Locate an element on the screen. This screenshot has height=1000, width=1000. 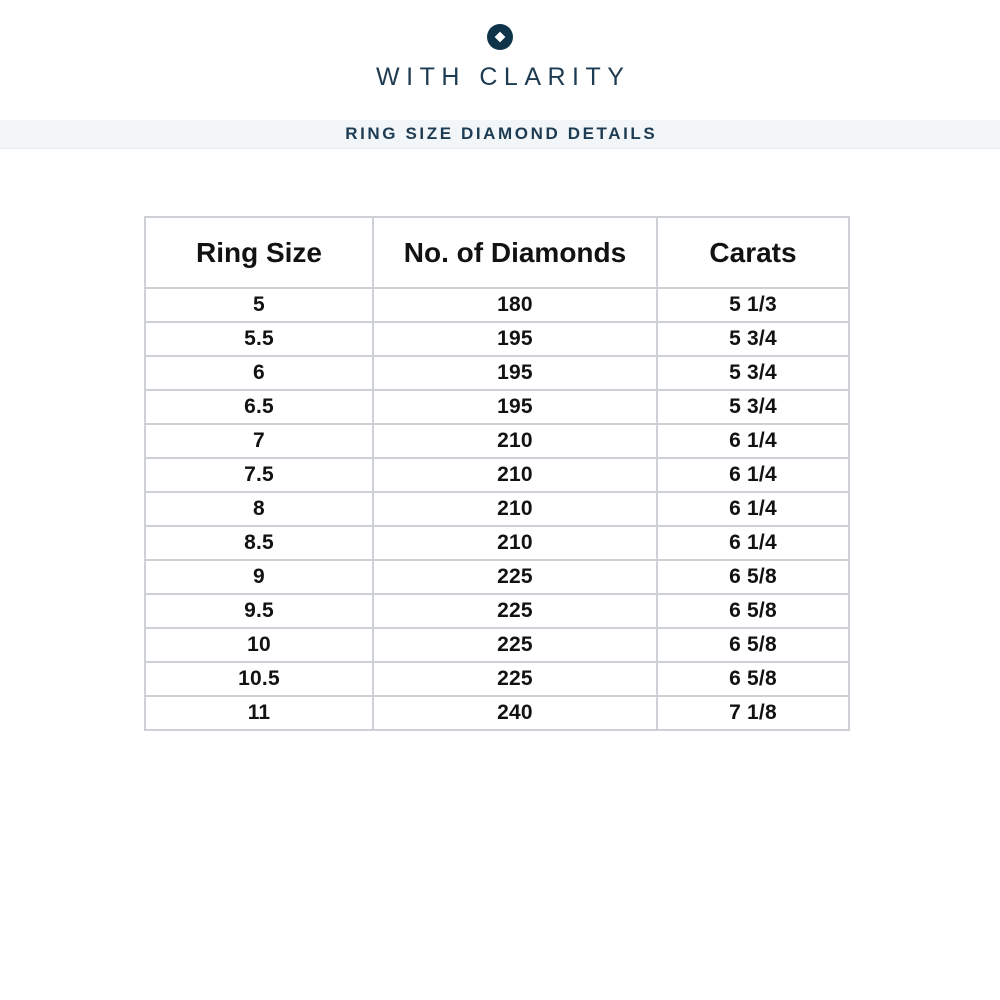
col-header-ring-size: Ring Size is located at coordinates (259, 252).